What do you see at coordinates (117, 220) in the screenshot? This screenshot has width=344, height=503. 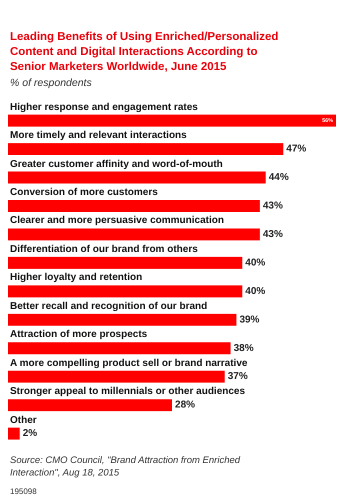 I see `y-tick-label: Clearer and more persuasive communication` at bounding box center [117, 220].